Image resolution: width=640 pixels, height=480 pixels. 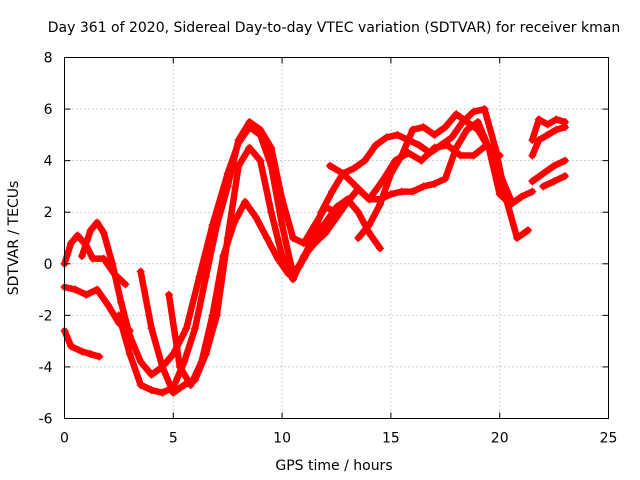 I want to click on x-tick-label: 25, so click(x=609, y=439).